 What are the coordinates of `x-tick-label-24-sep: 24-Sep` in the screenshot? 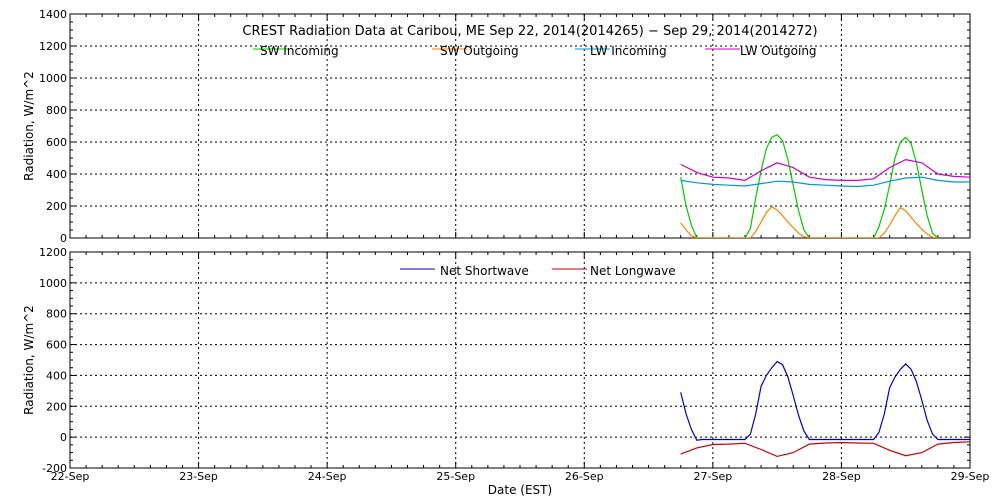 It's located at (327, 476).